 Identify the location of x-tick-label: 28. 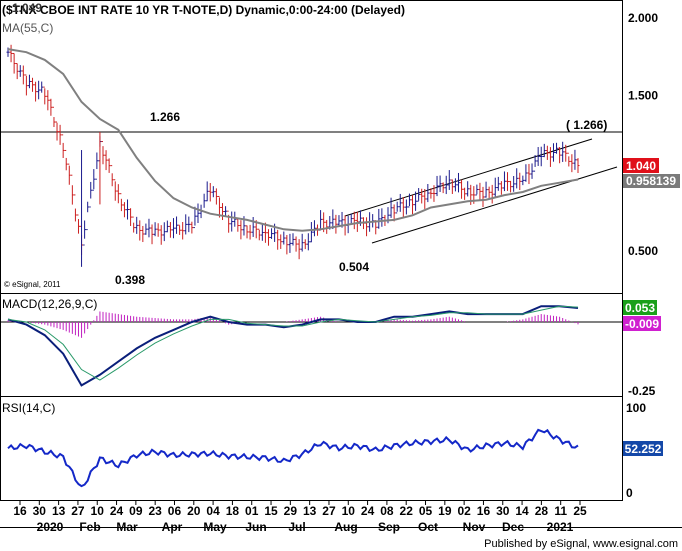
(542, 511).